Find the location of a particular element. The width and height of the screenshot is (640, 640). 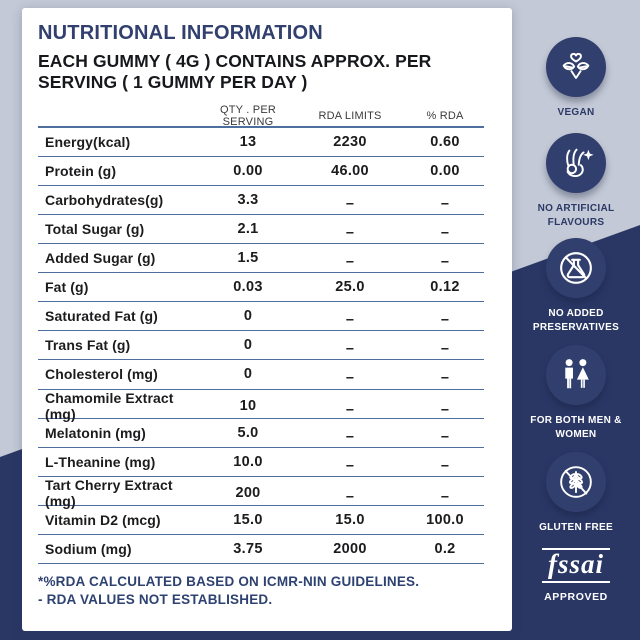

crossed-flask-icon is located at coordinates (576, 268).